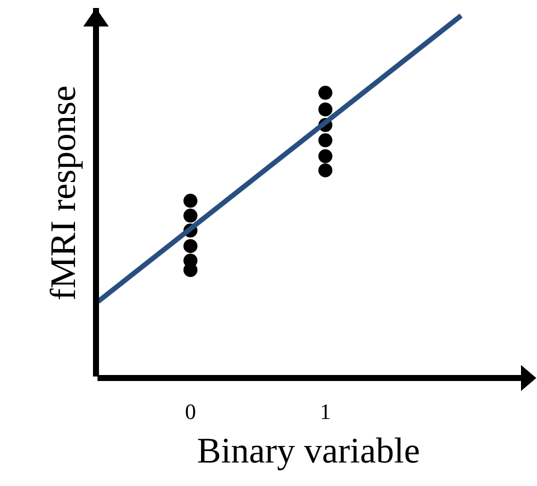 This screenshot has height=486, width=537. Describe the element at coordinates (325, 411) in the screenshot. I see `x-tick-label: 1` at that location.